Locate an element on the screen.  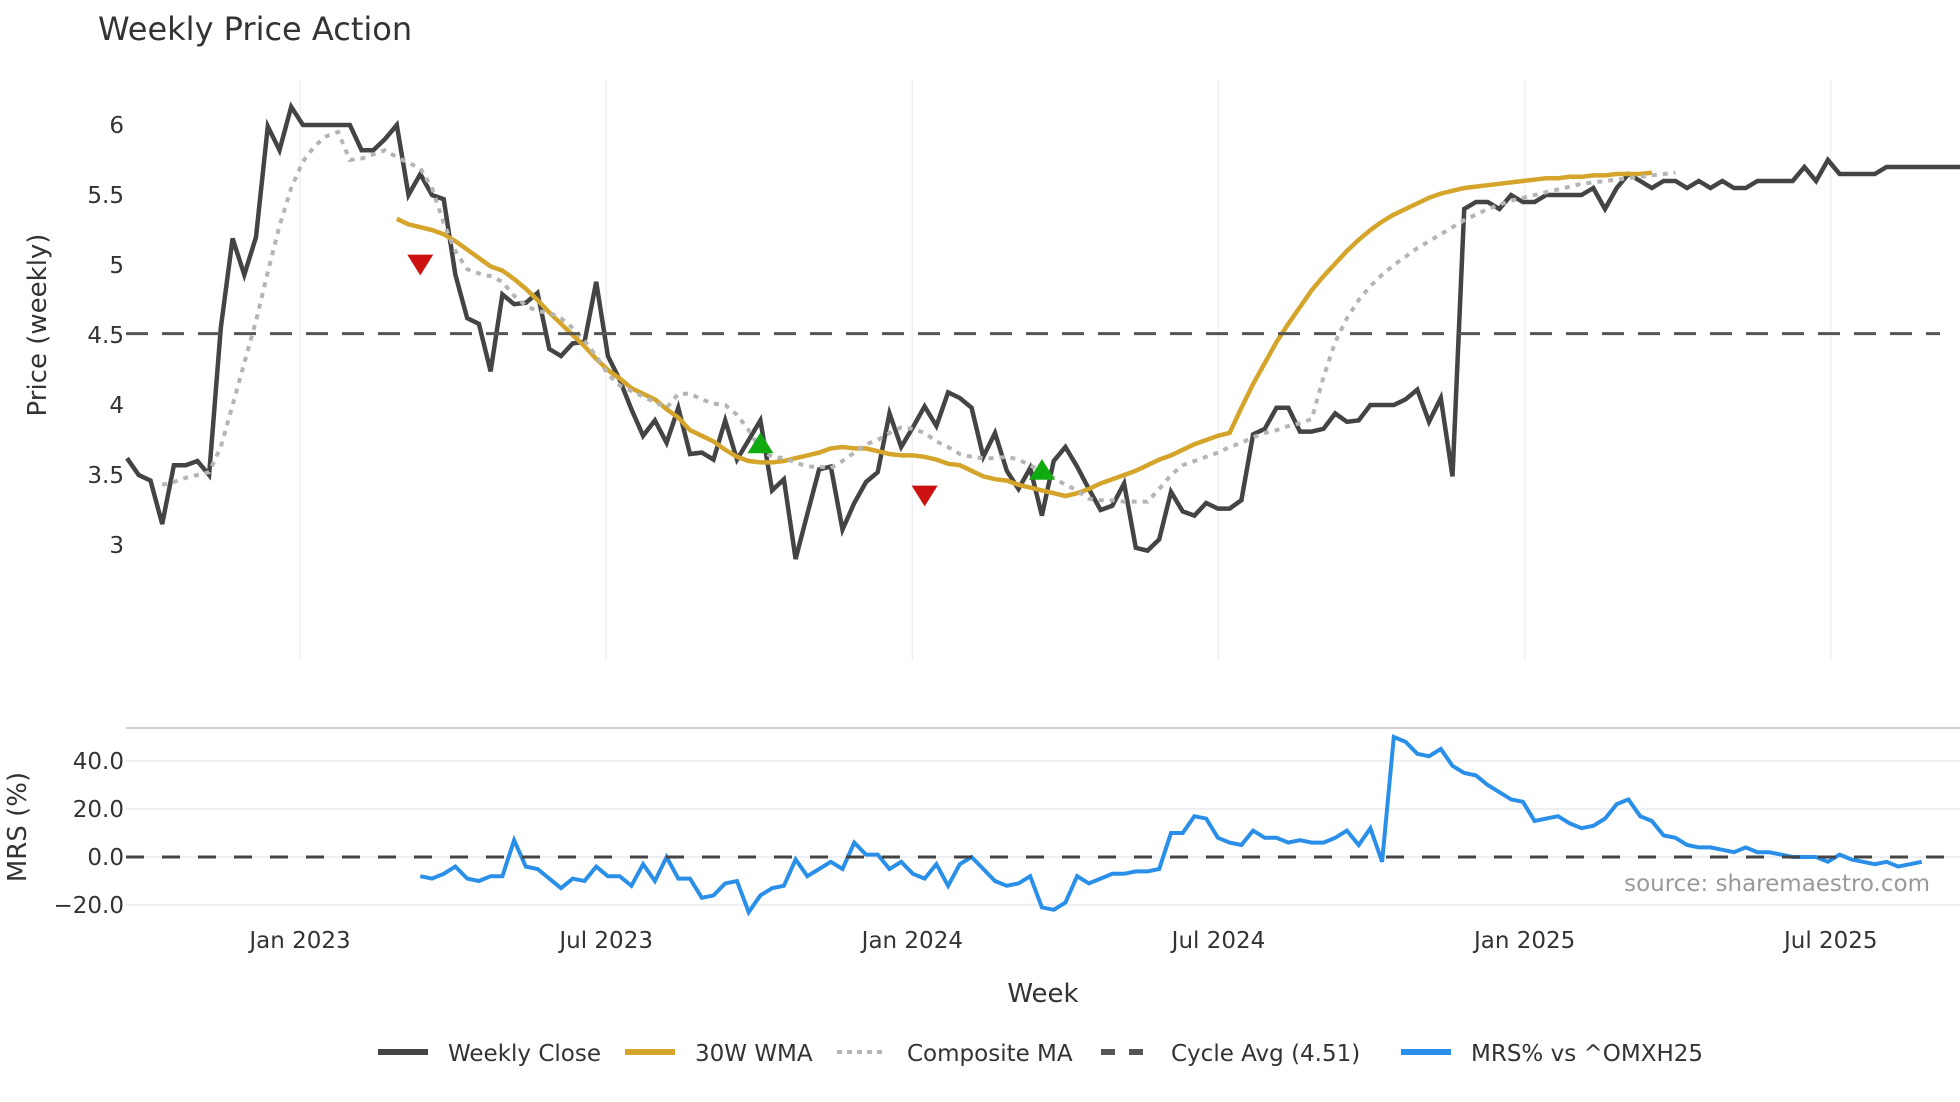
legend-label: Composite MA is located at coordinates (990, 1054).